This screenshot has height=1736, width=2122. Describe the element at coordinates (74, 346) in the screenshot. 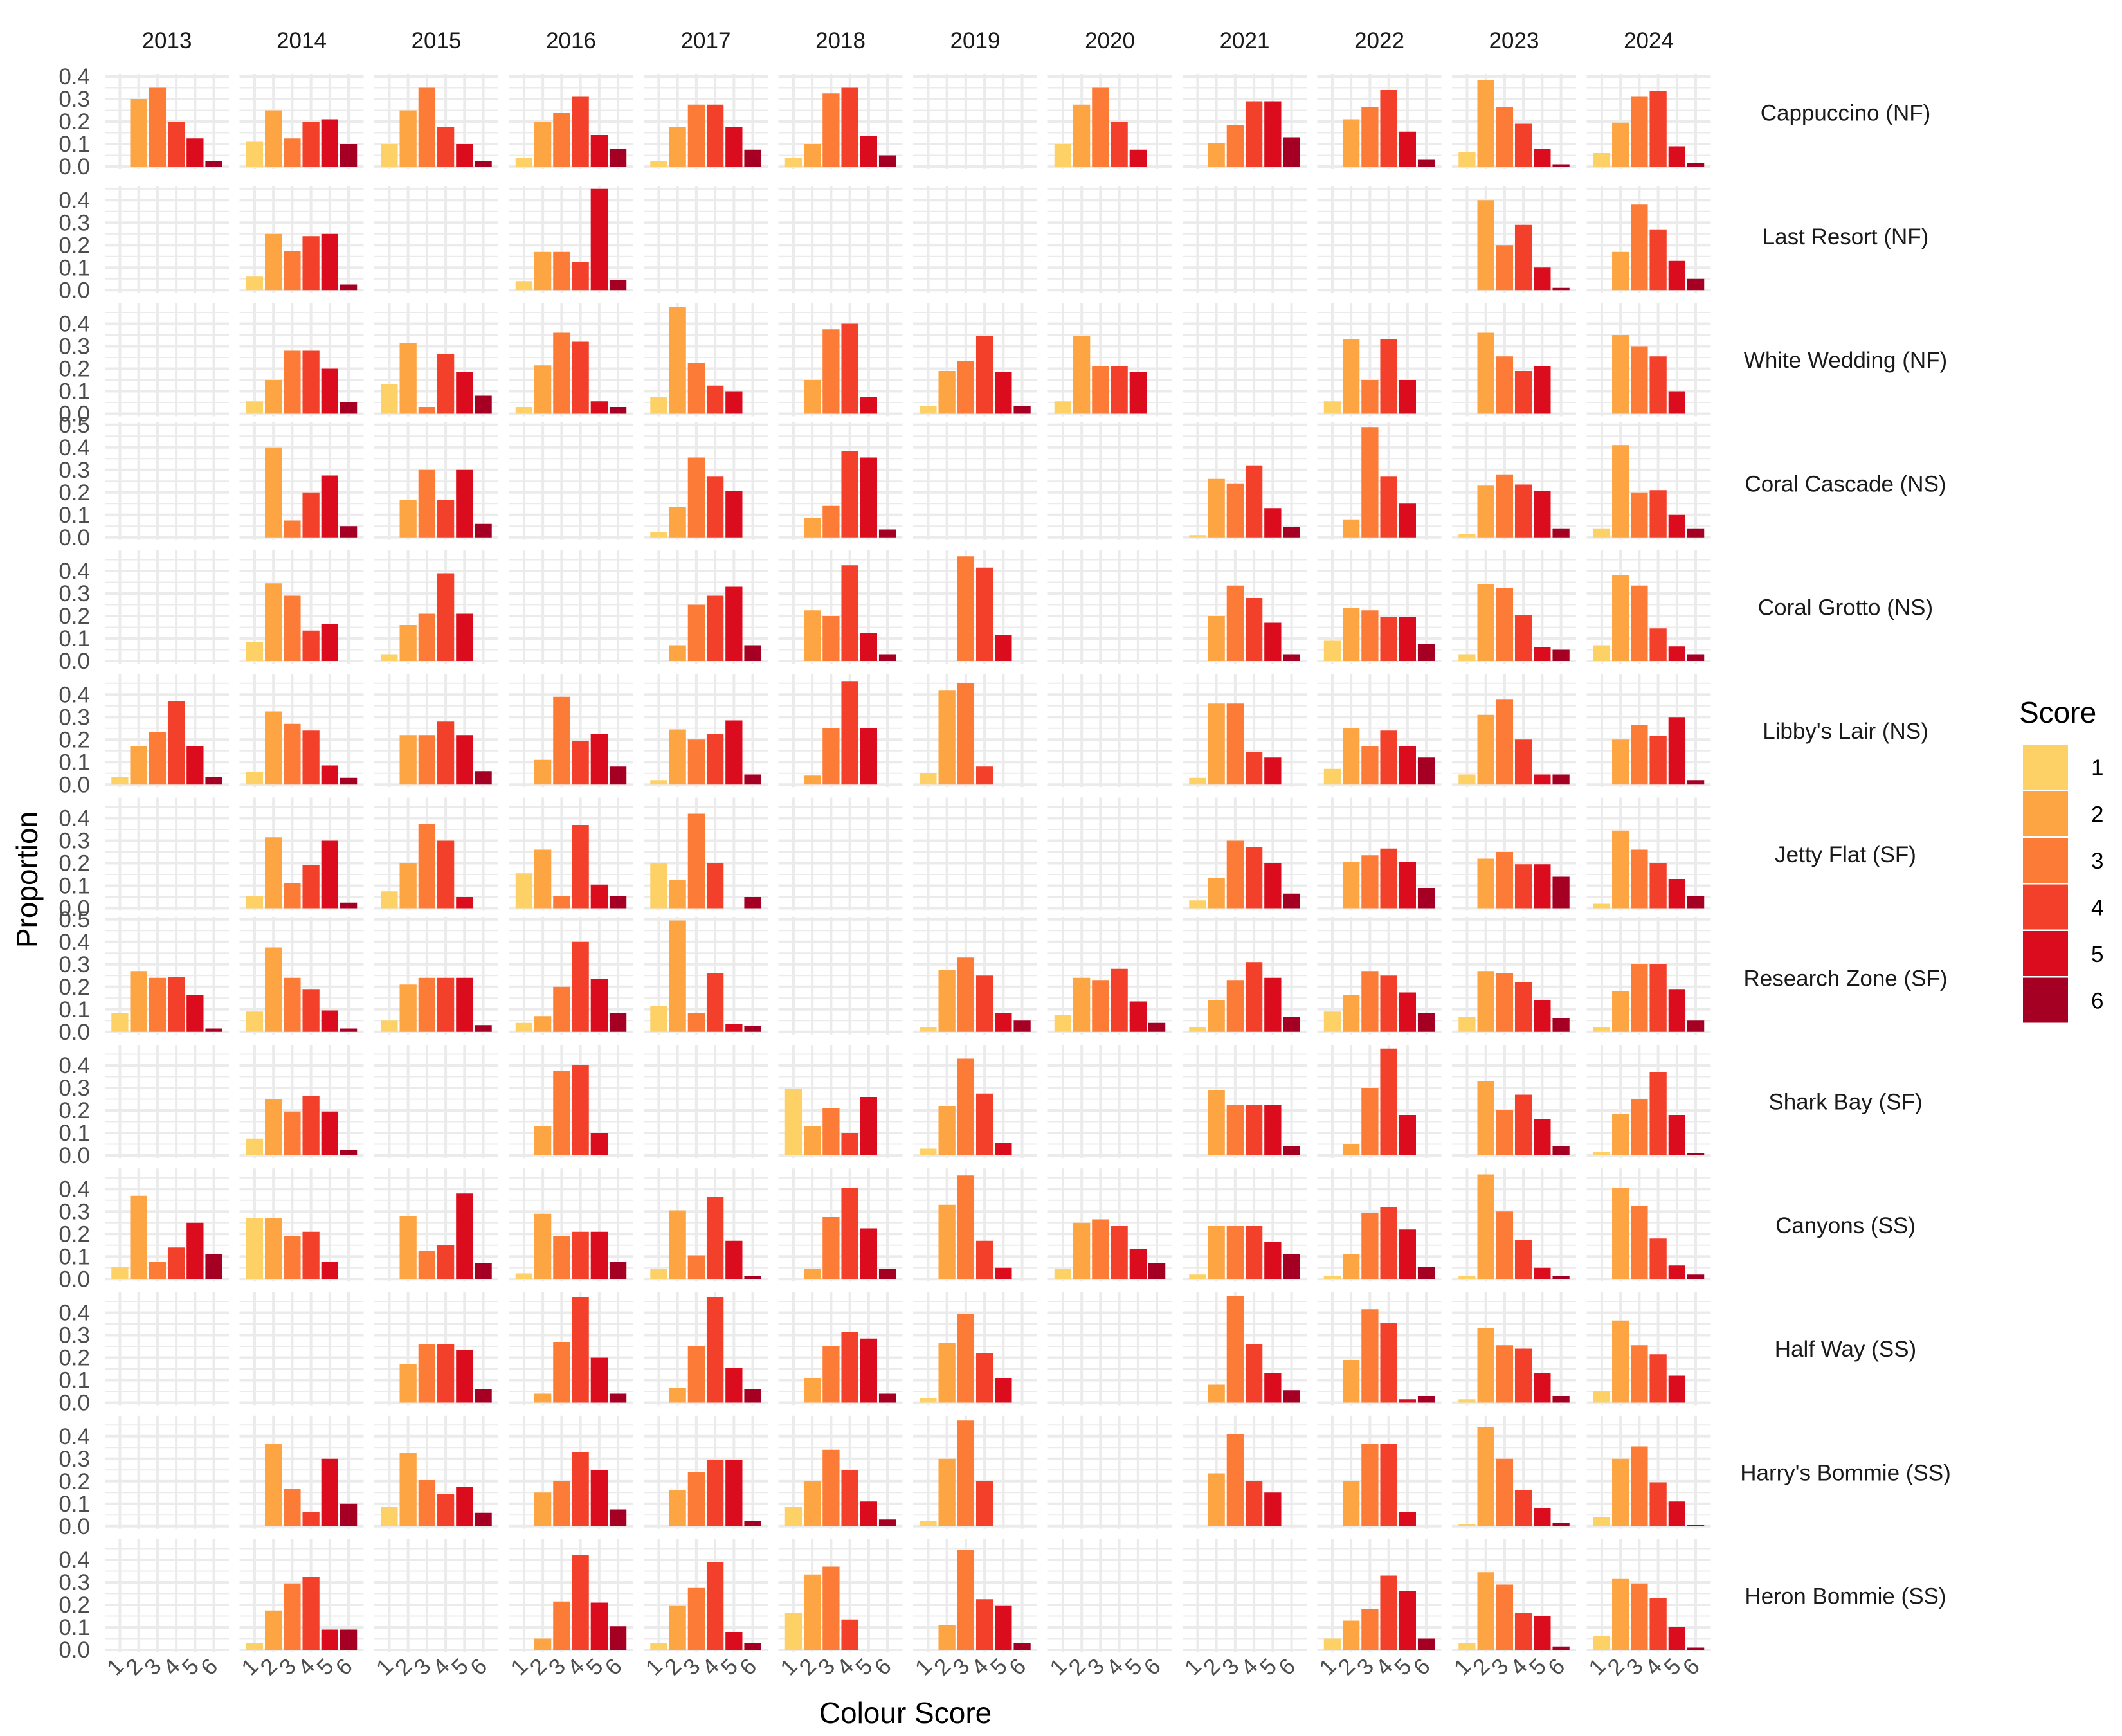

I see `y-tick-label: 0.3` at that location.